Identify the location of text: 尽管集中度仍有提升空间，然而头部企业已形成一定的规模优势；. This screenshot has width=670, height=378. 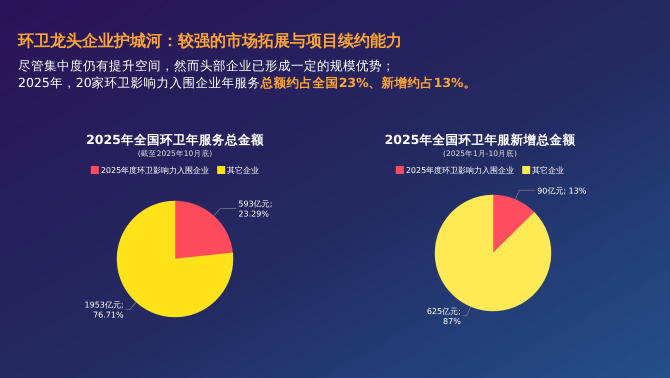
(206, 65).